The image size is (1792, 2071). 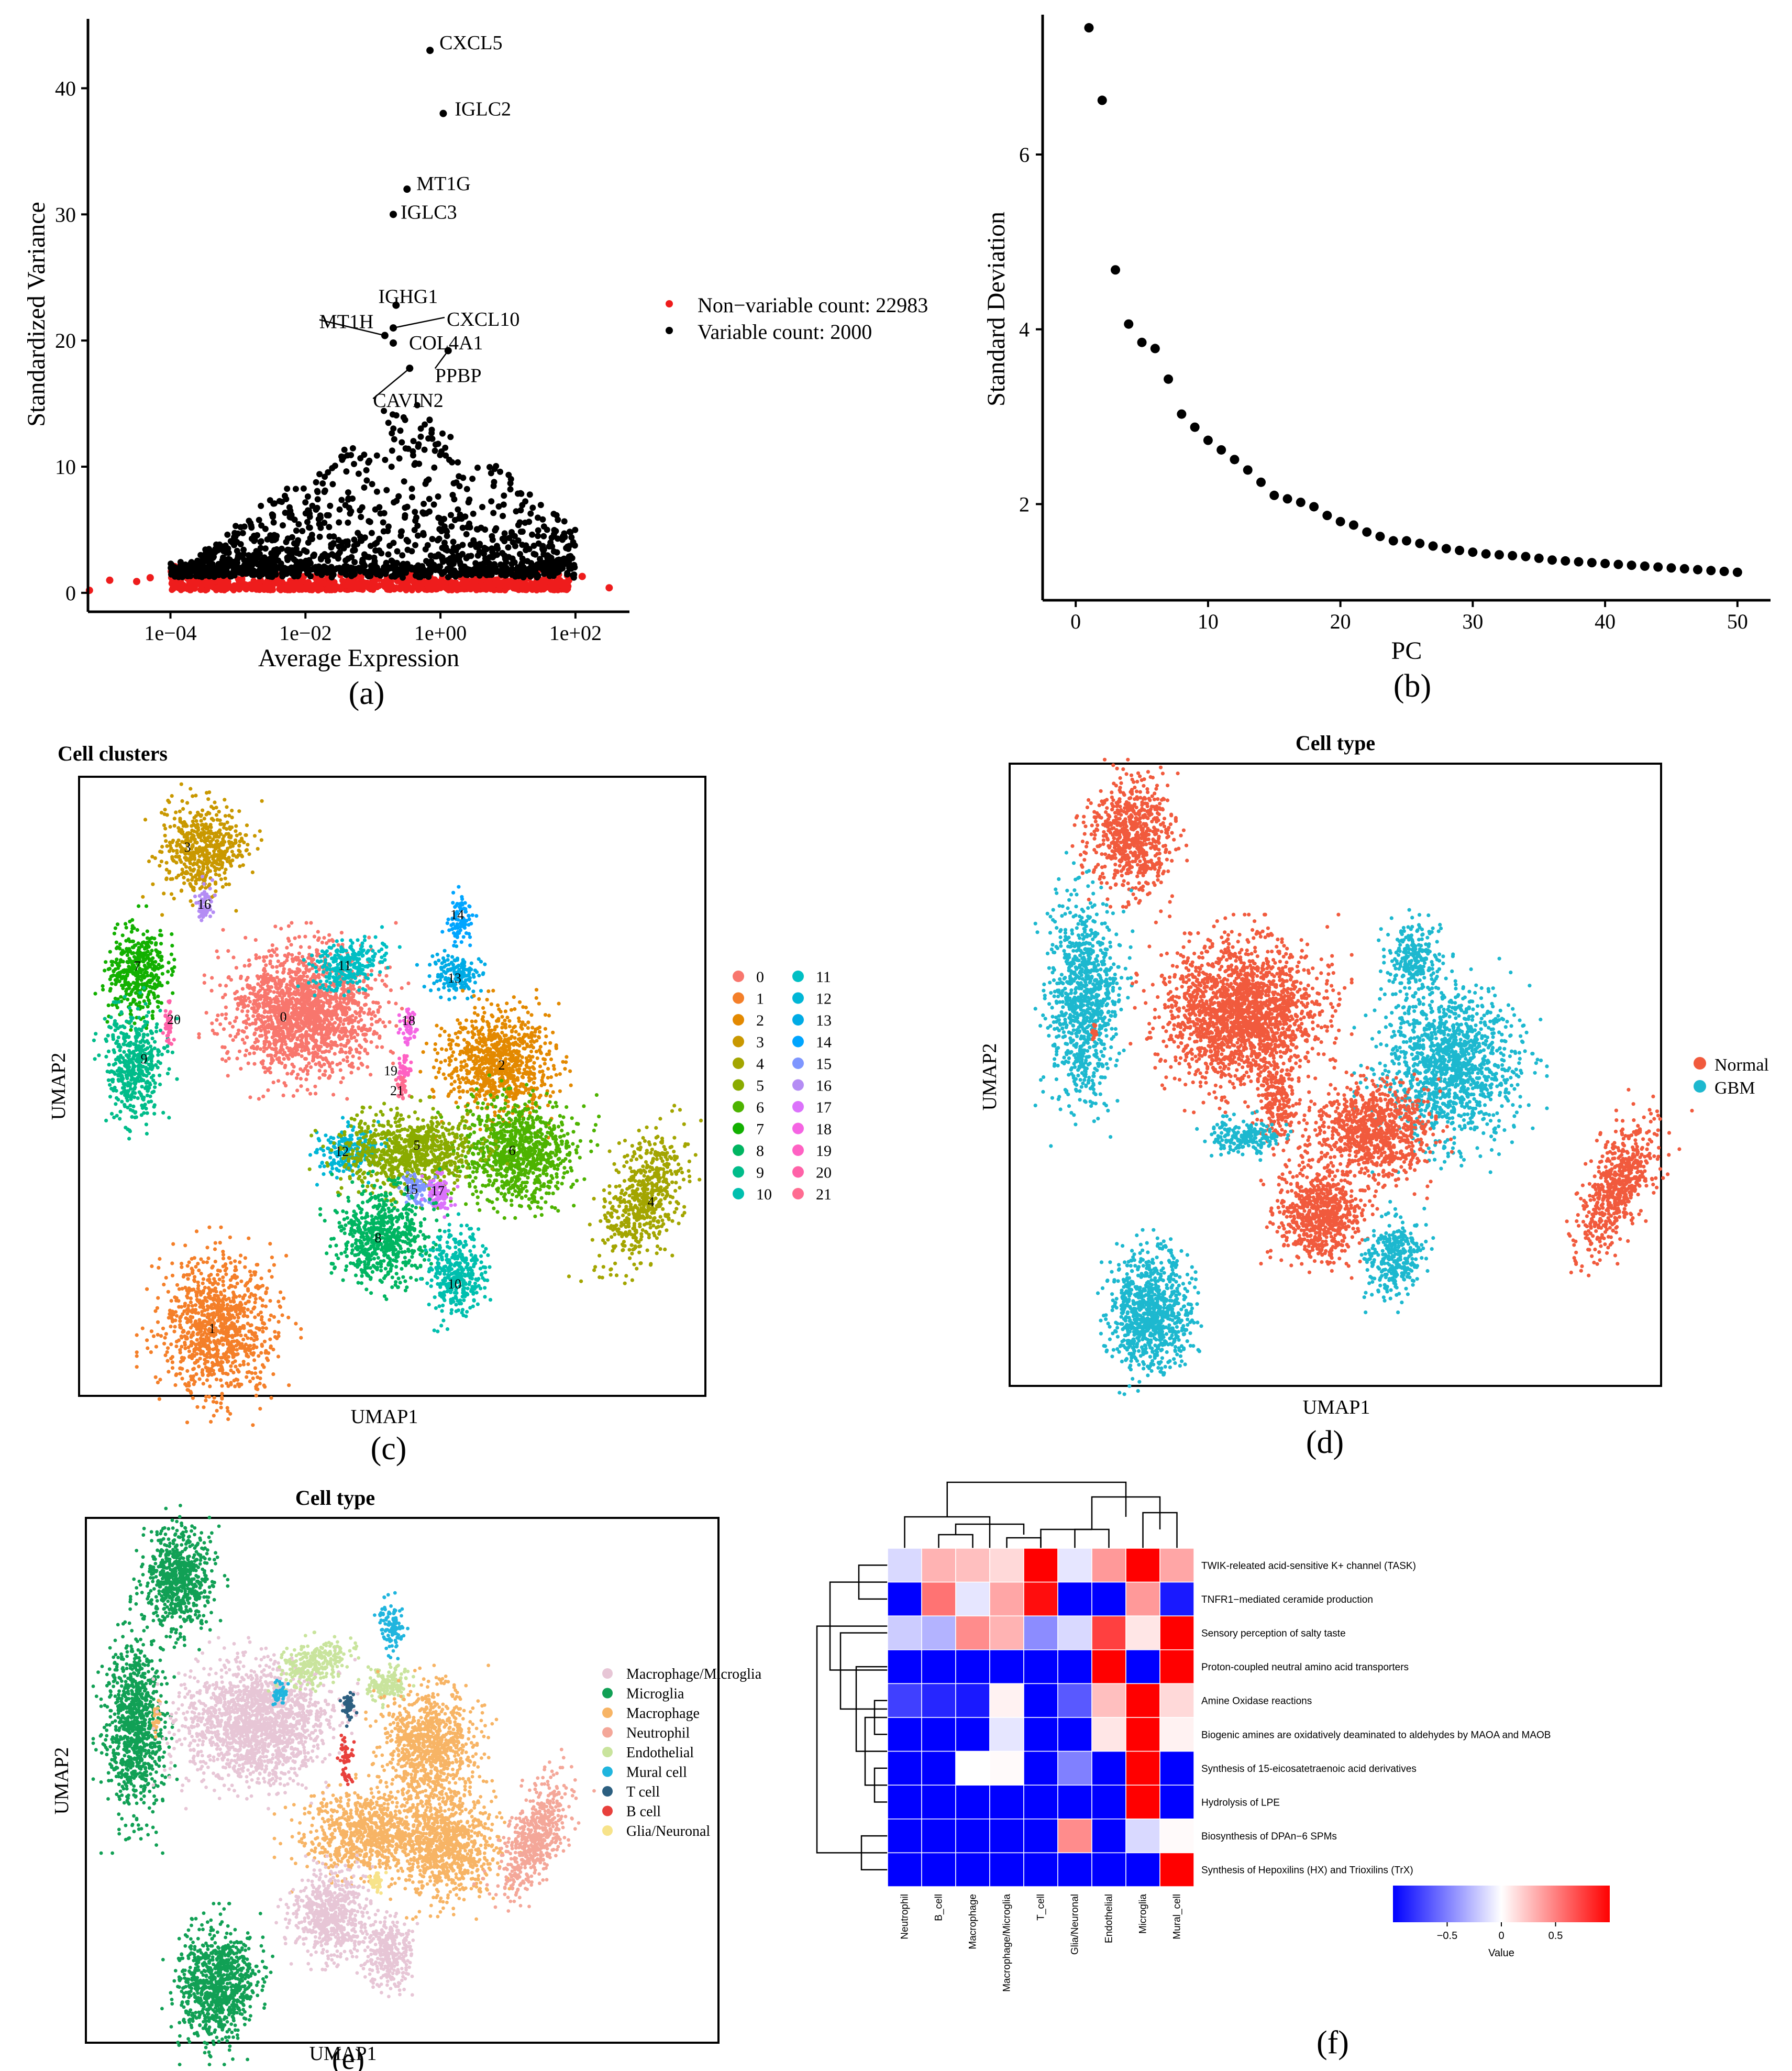 What do you see at coordinates (387, 1955) in the screenshot?
I see `celltype-macrophage-microglia-points` at bounding box center [387, 1955].